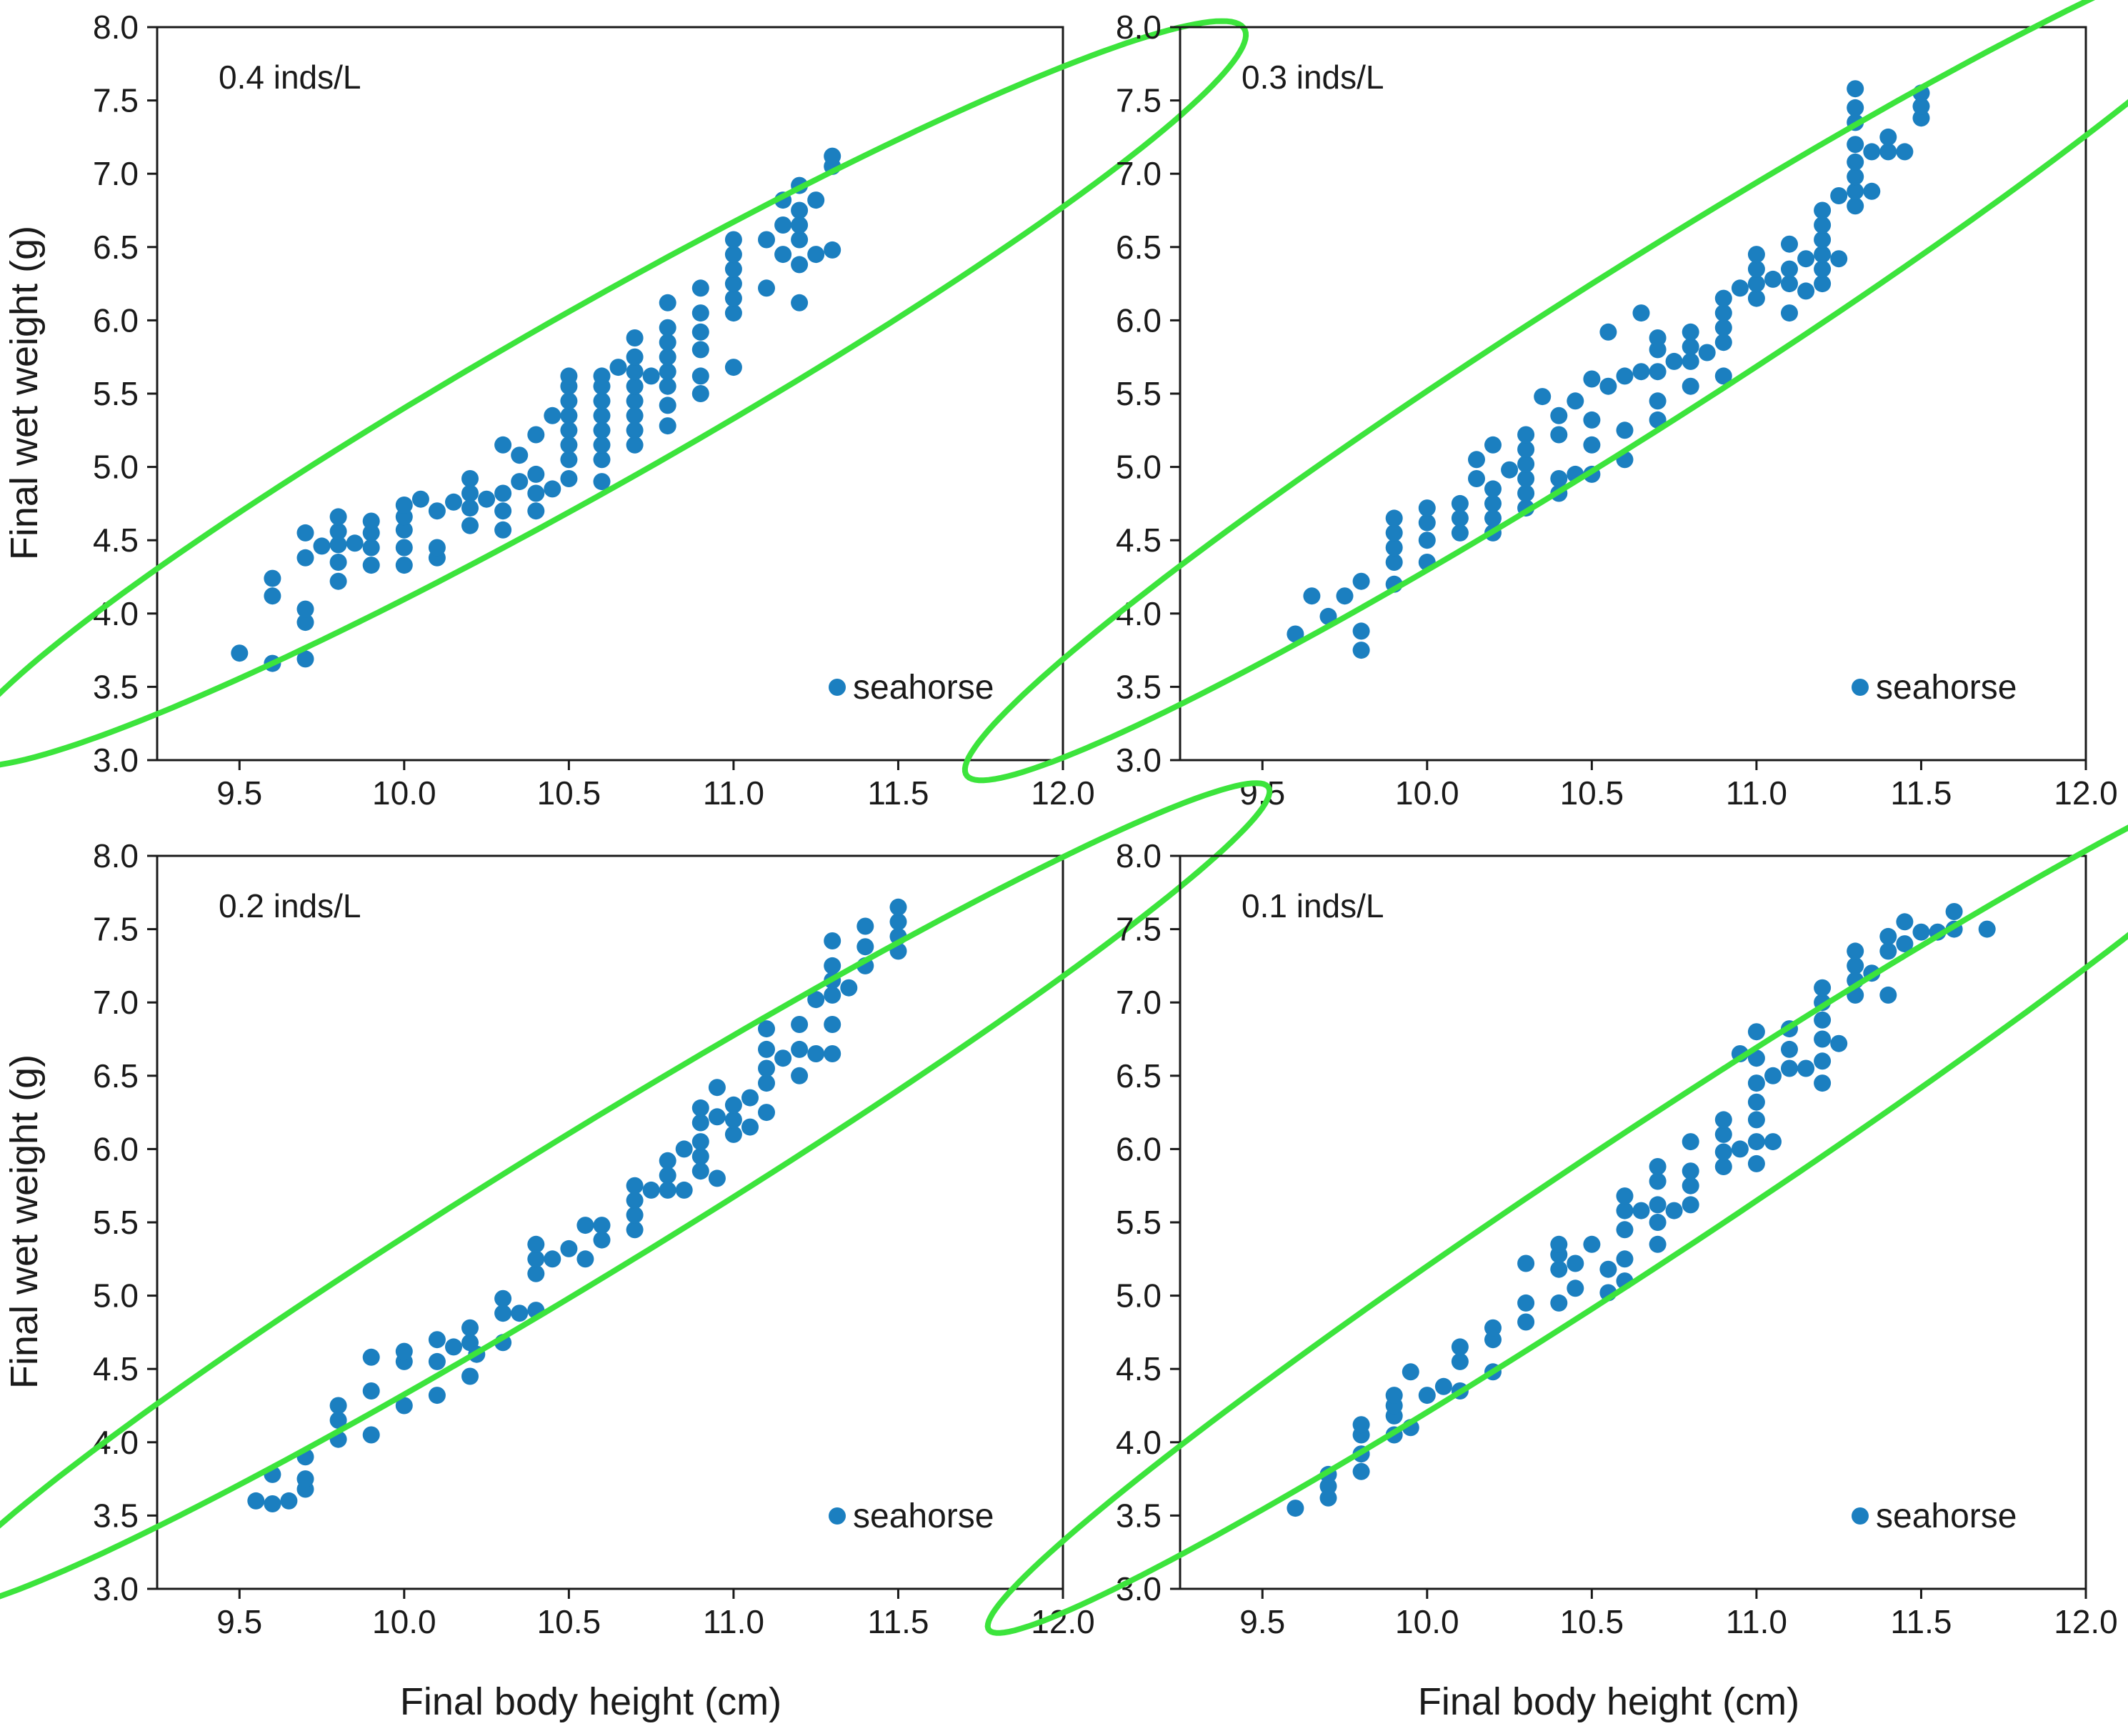 The width and height of the screenshot is (2128, 1736). Describe the element at coordinates (24, 1221) in the screenshot. I see `y-axis-title-bottom: Final wet weight (g)` at that location.